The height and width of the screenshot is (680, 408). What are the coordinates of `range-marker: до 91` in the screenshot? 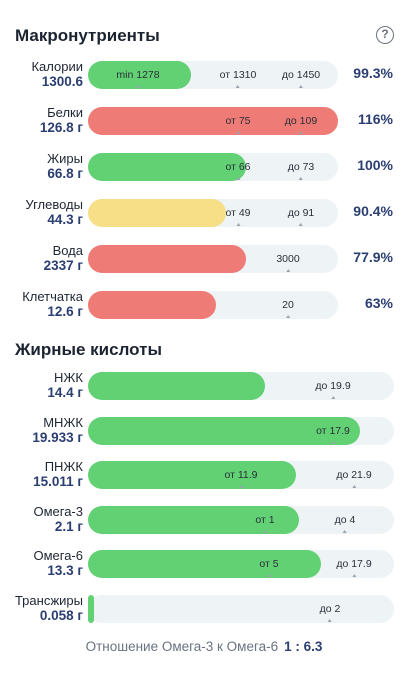 It's located at (301, 213).